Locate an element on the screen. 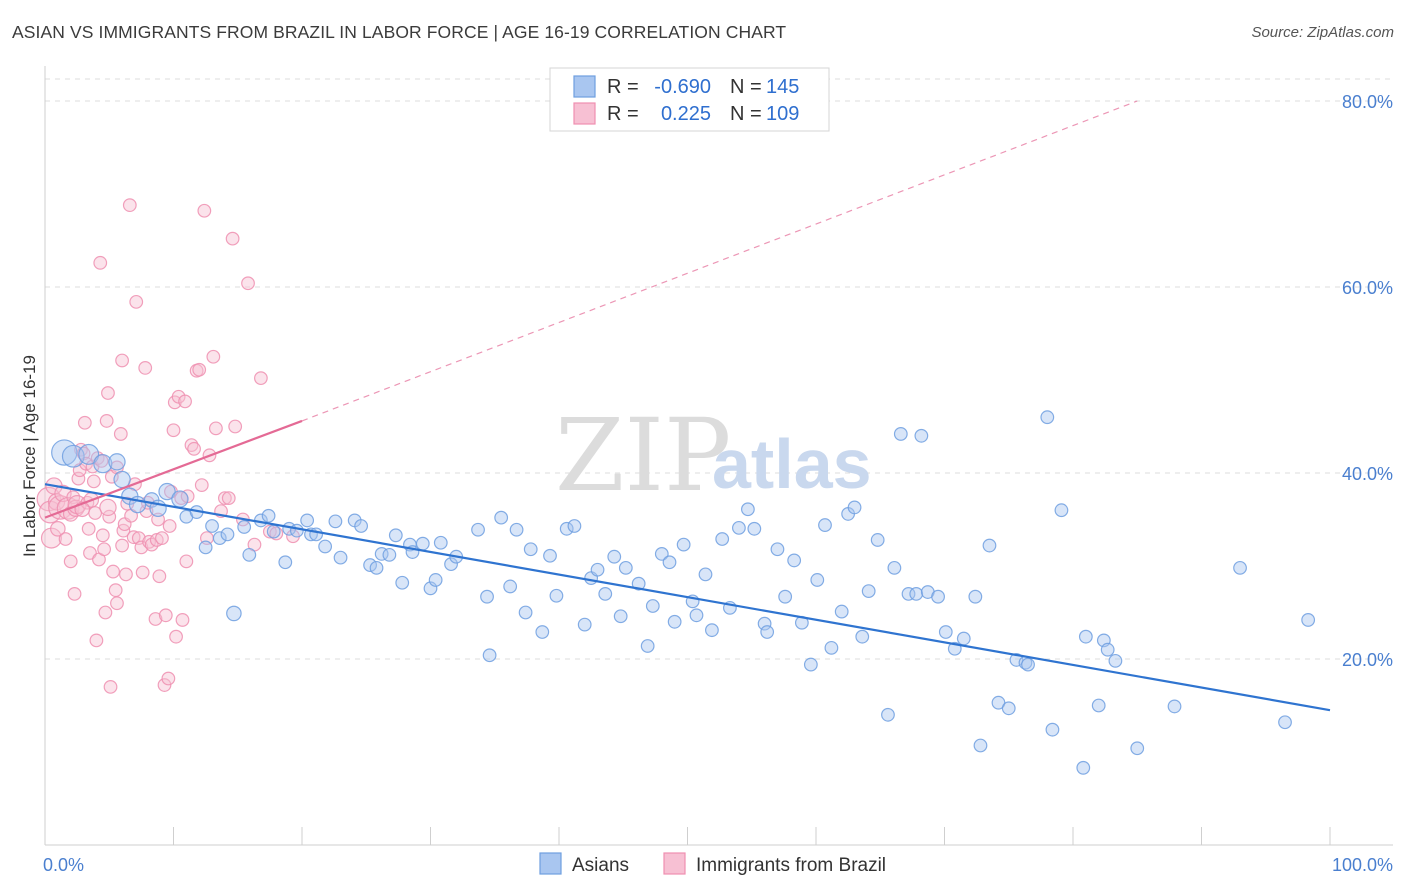  legend-swatch-brazil is located at coordinates (584, 113).